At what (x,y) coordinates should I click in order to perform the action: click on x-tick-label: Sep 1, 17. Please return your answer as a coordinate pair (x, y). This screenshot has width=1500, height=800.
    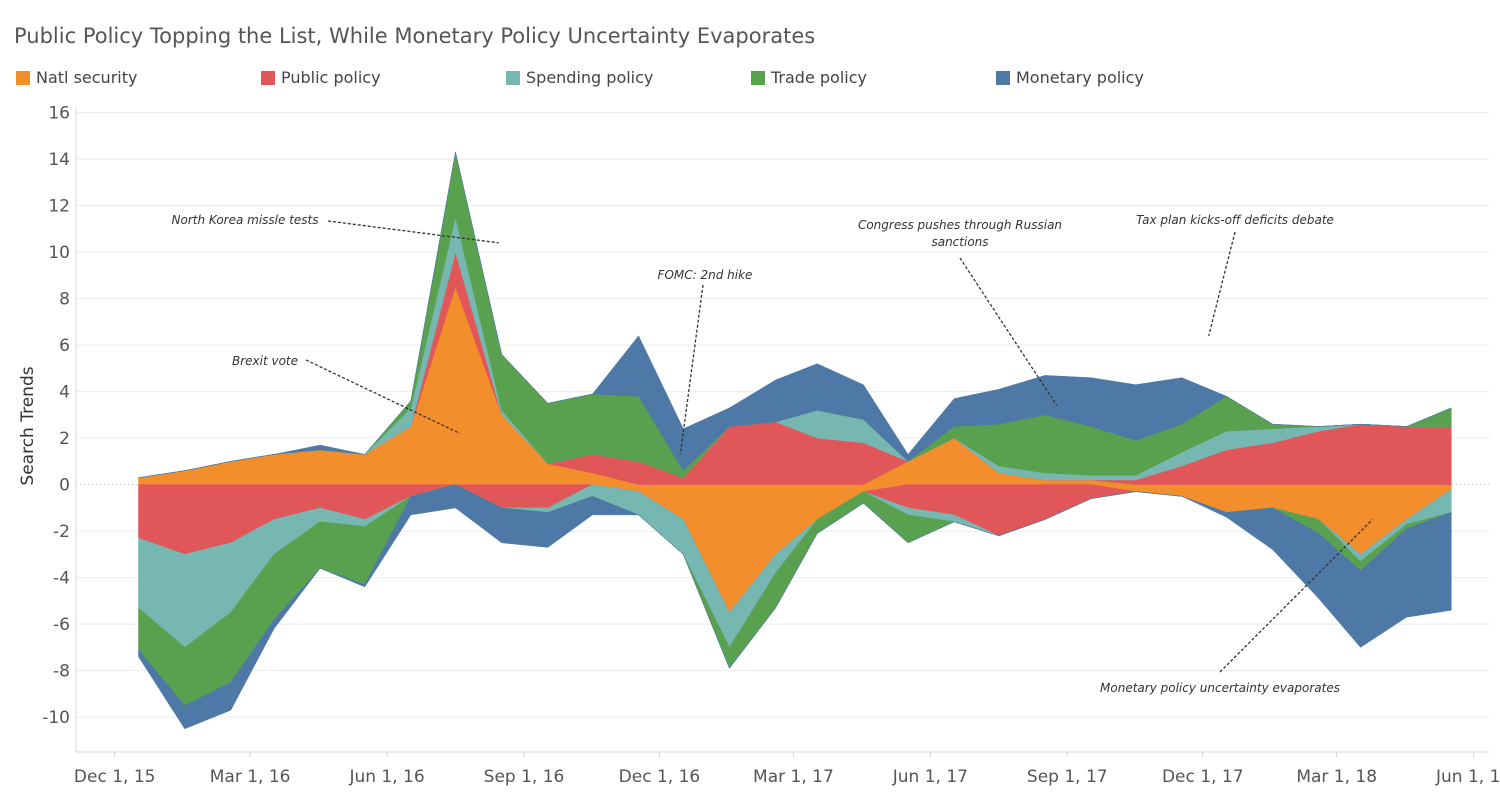
    Looking at the image, I should click on (1067, 777).